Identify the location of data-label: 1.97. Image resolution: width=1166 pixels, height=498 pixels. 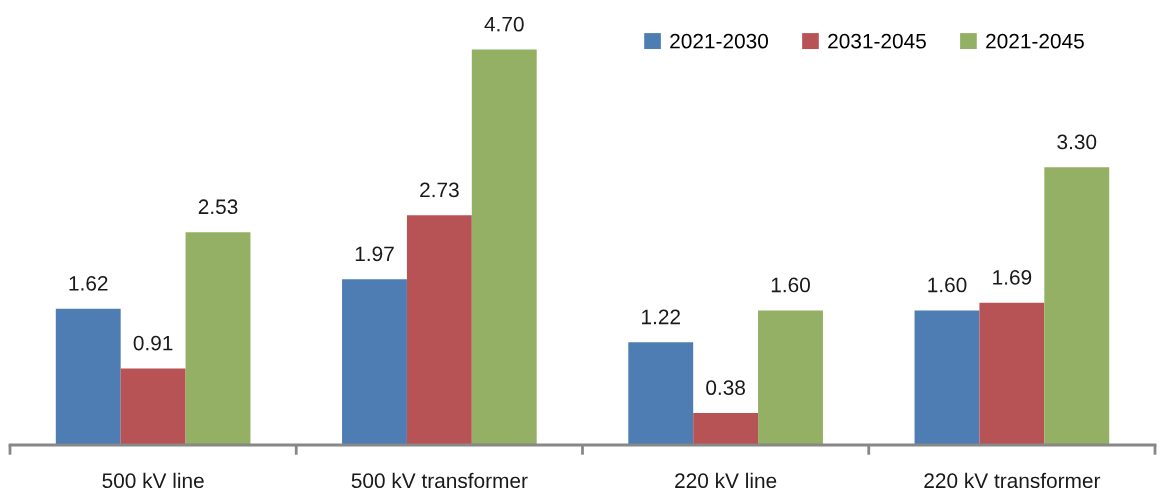
(374, 254).